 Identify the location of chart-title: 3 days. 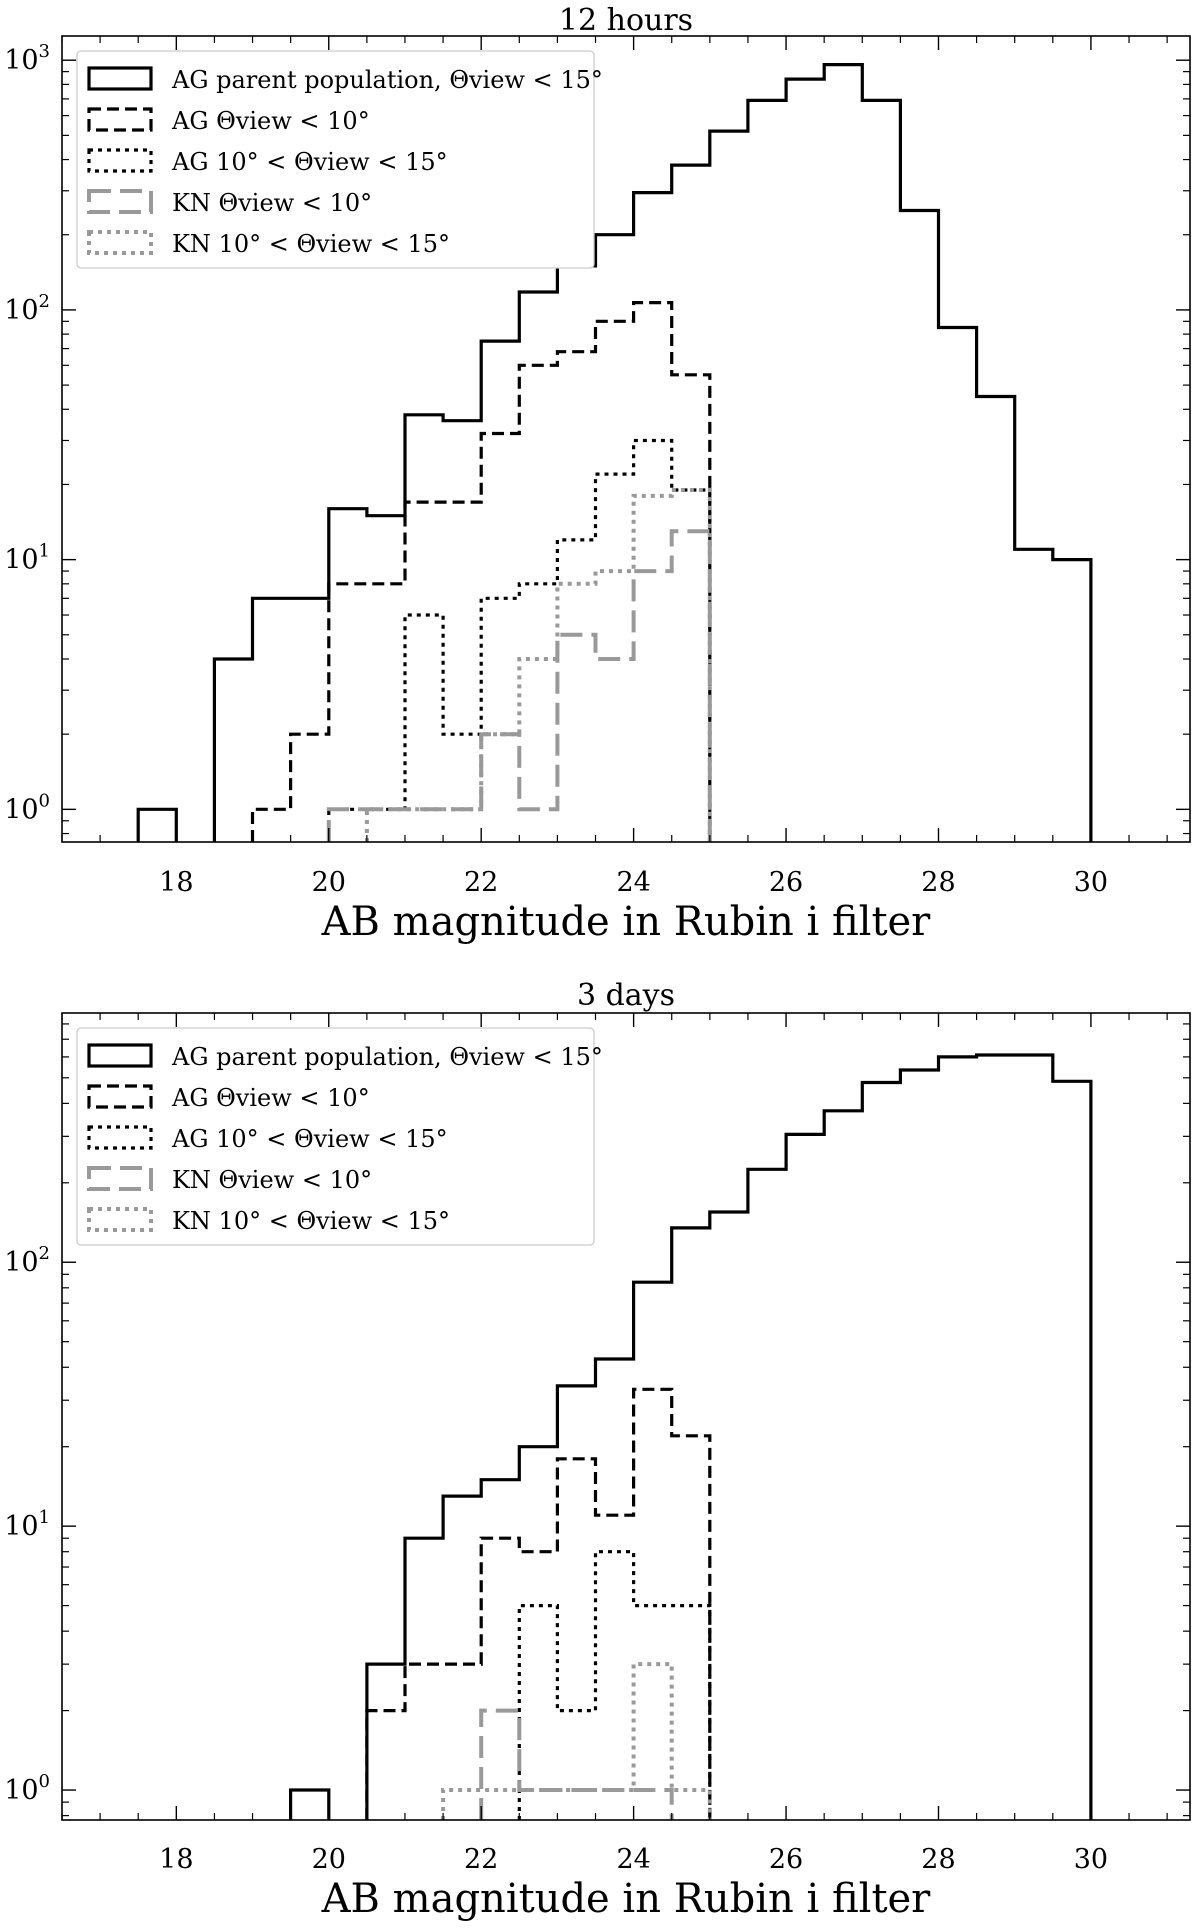
(626, 995).